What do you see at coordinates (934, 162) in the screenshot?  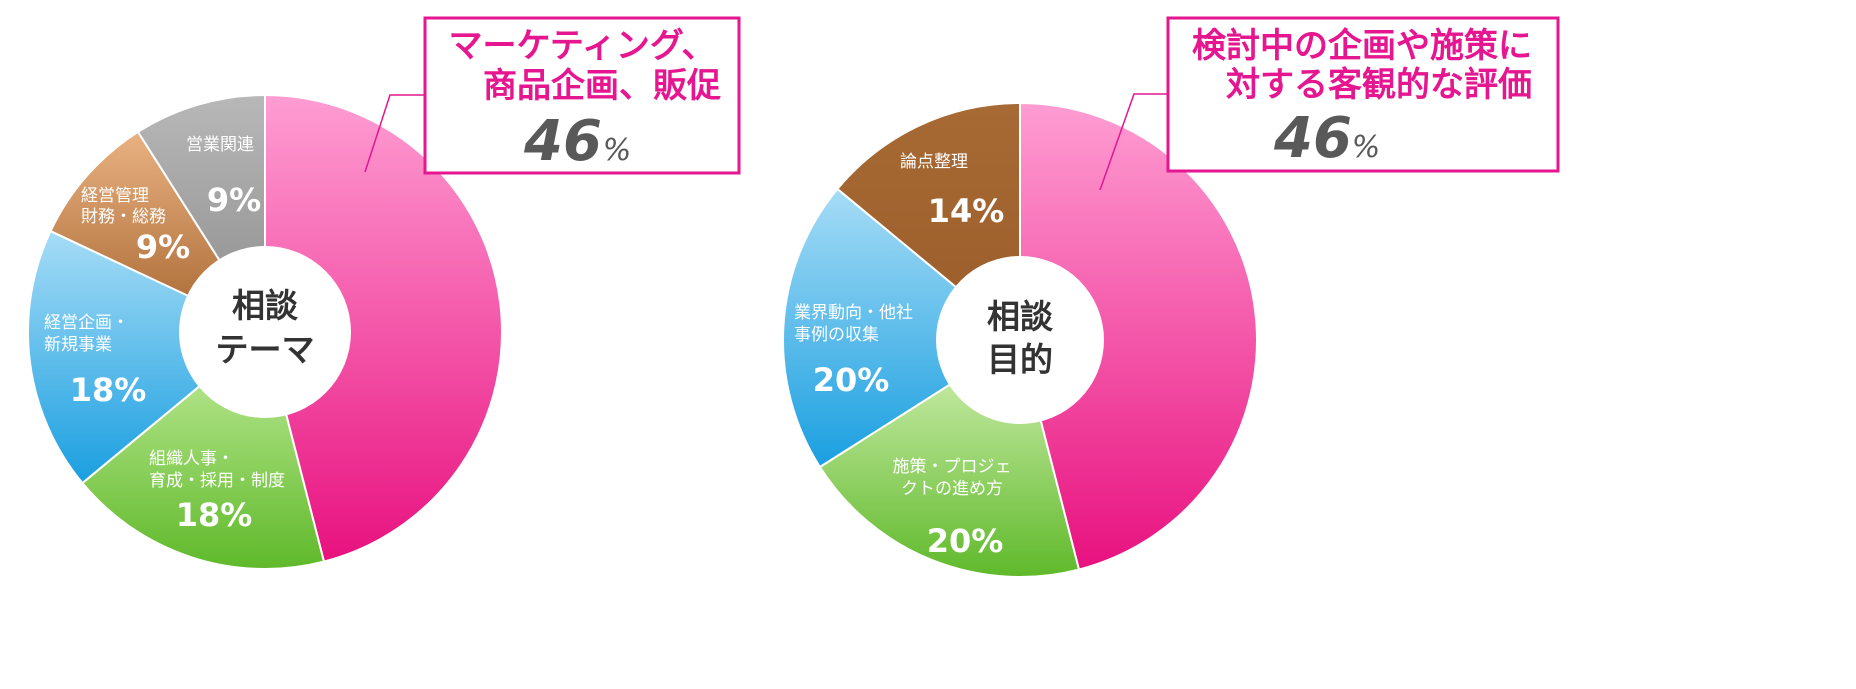 I see `slice-label: 論点整理` at bounding box center [934, 162].